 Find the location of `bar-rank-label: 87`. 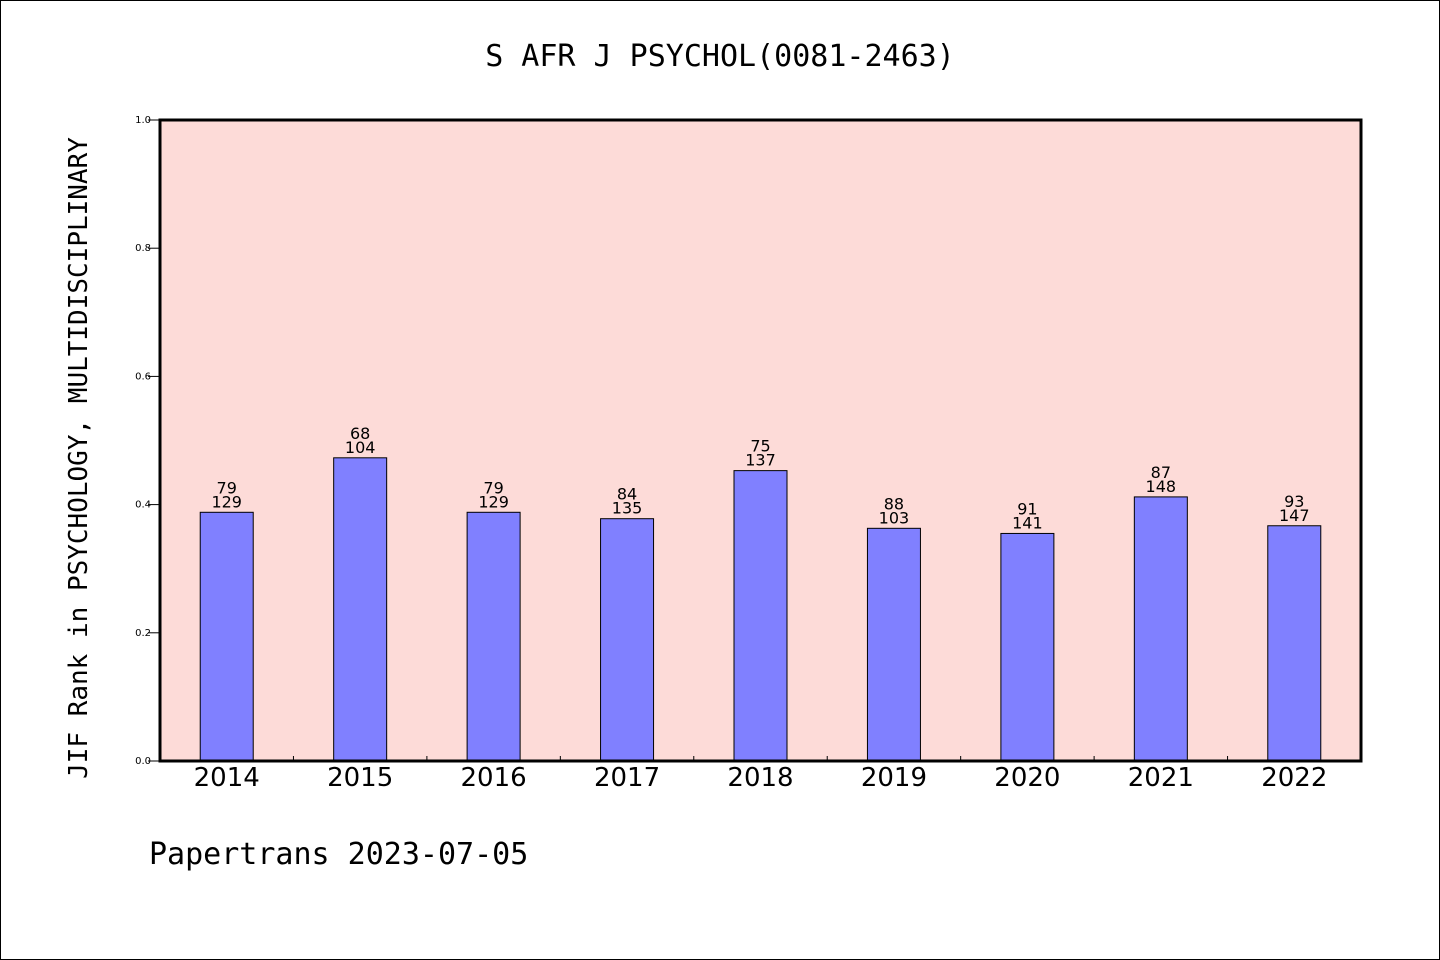

bar-rank-label: 87 is located at coordinates (1161, 472).